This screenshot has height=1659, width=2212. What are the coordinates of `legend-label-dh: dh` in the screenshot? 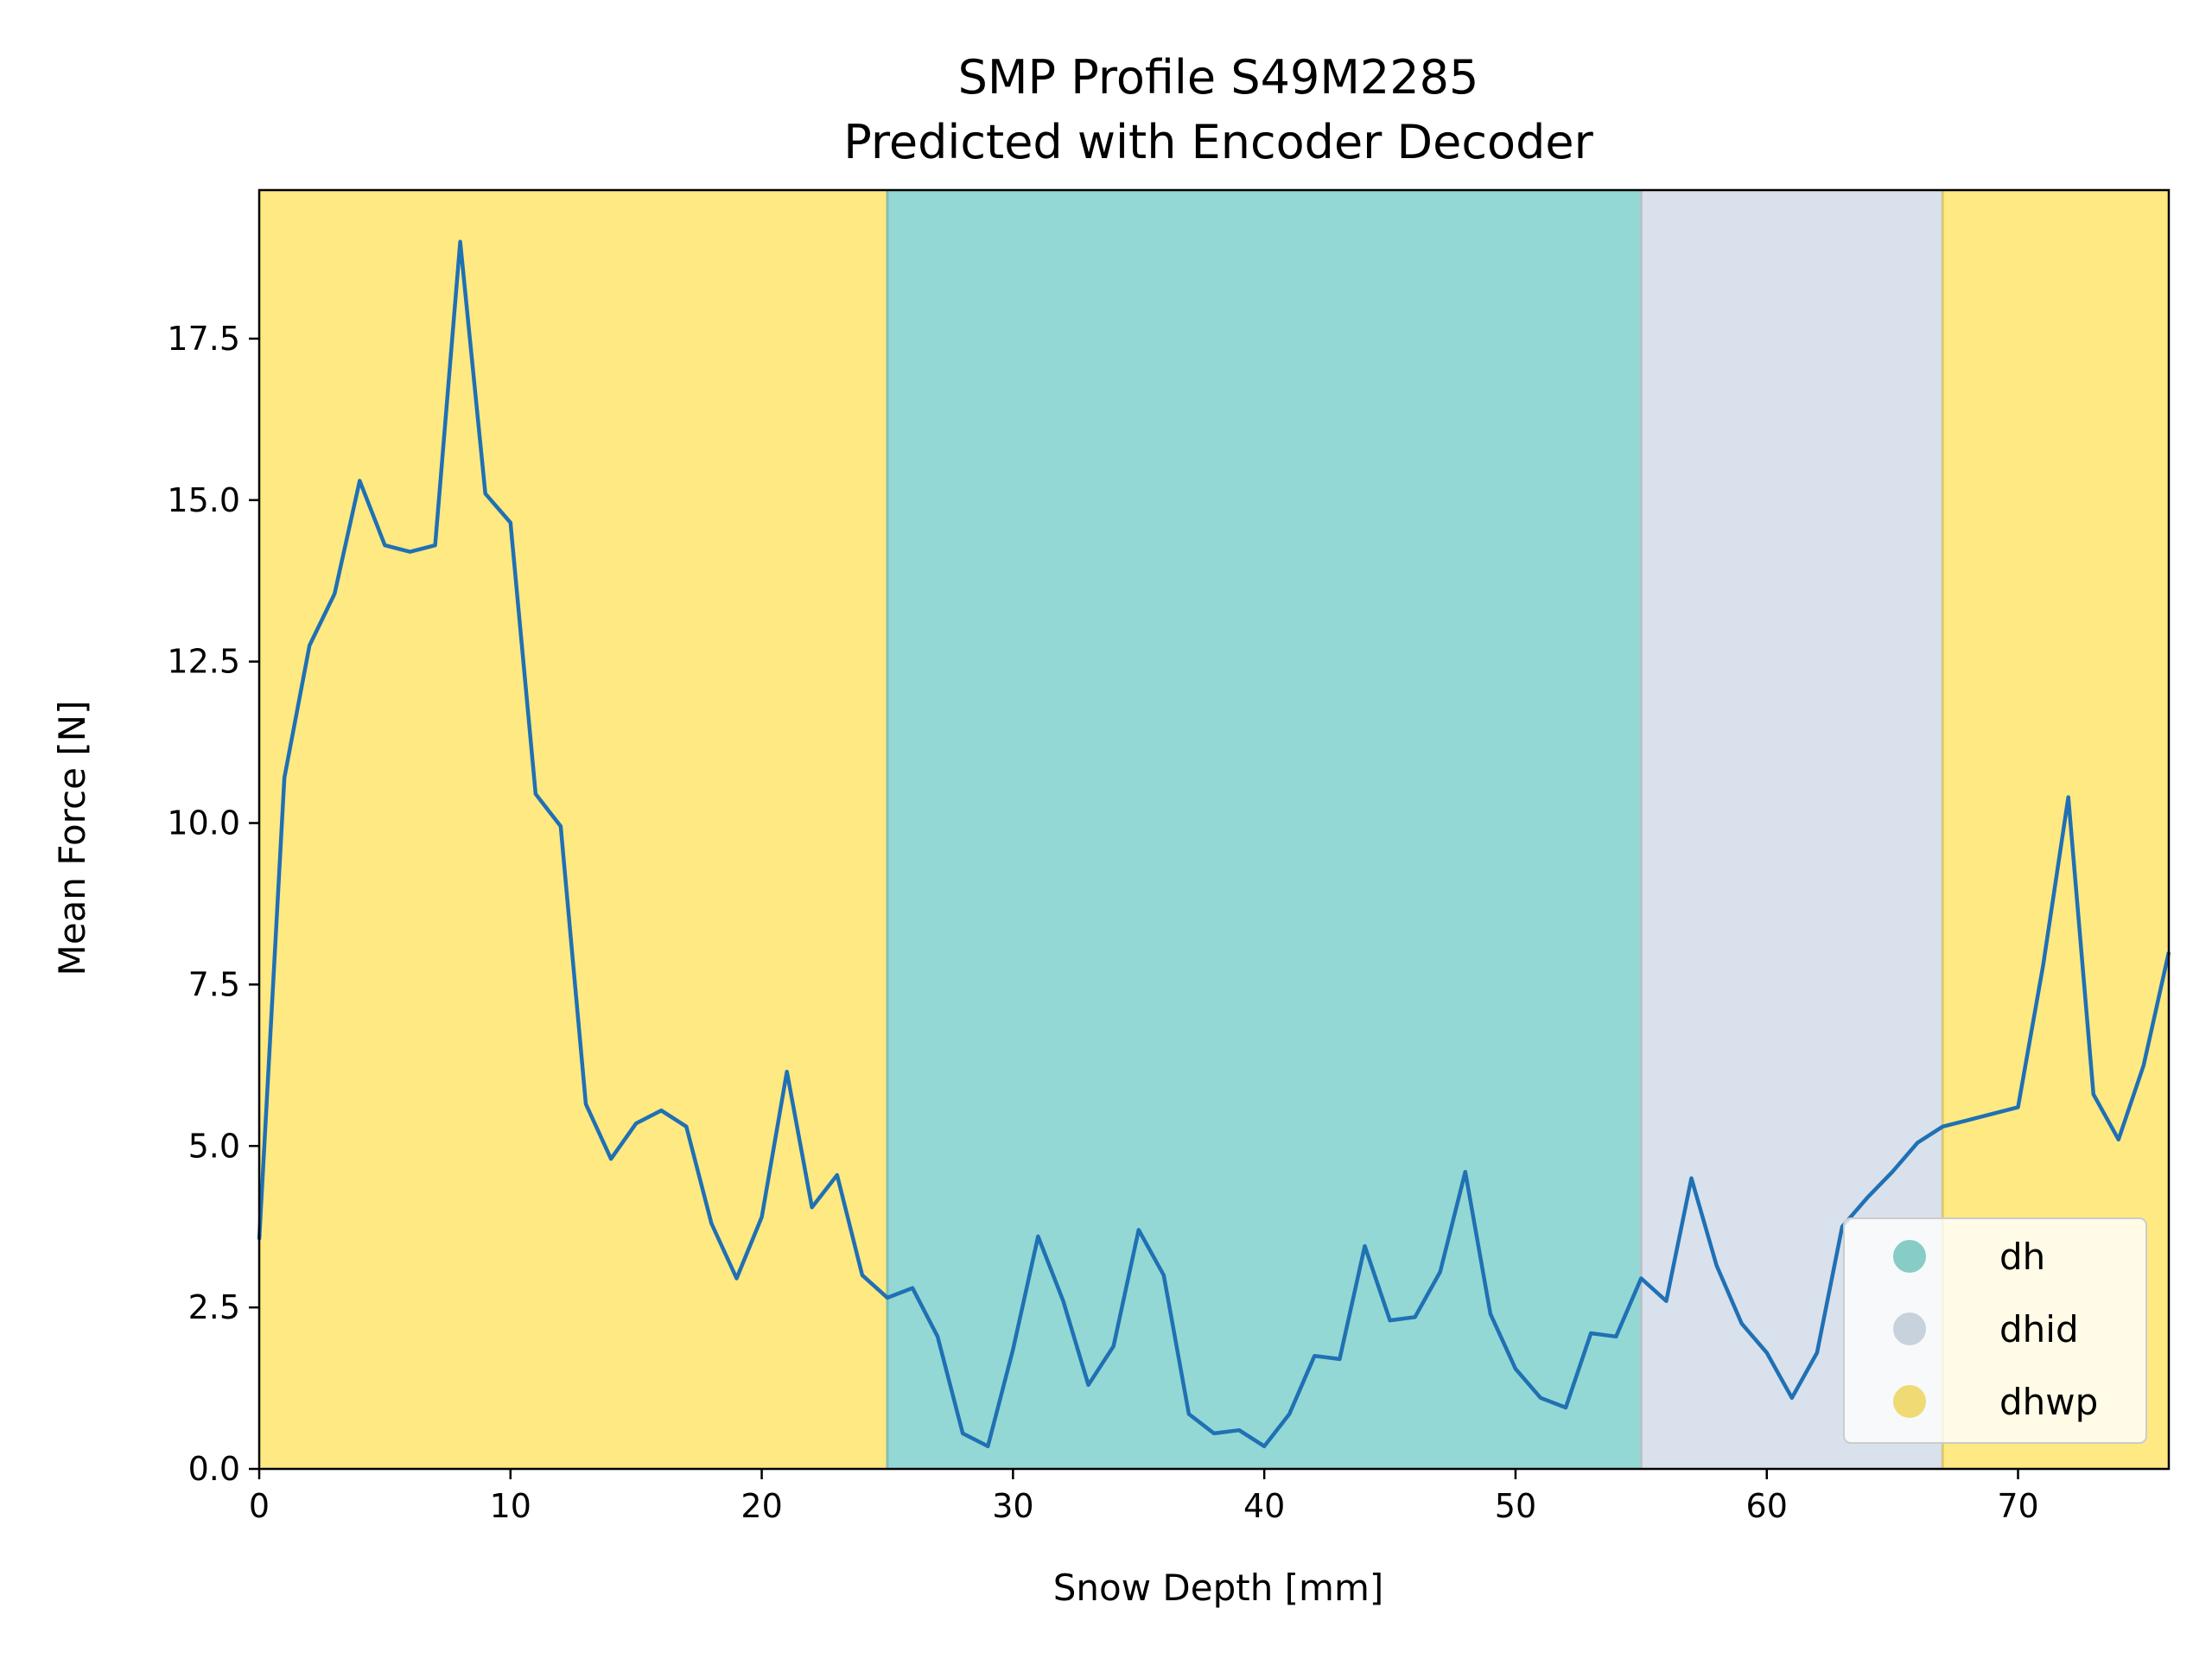 It's located at (2022, 1257).